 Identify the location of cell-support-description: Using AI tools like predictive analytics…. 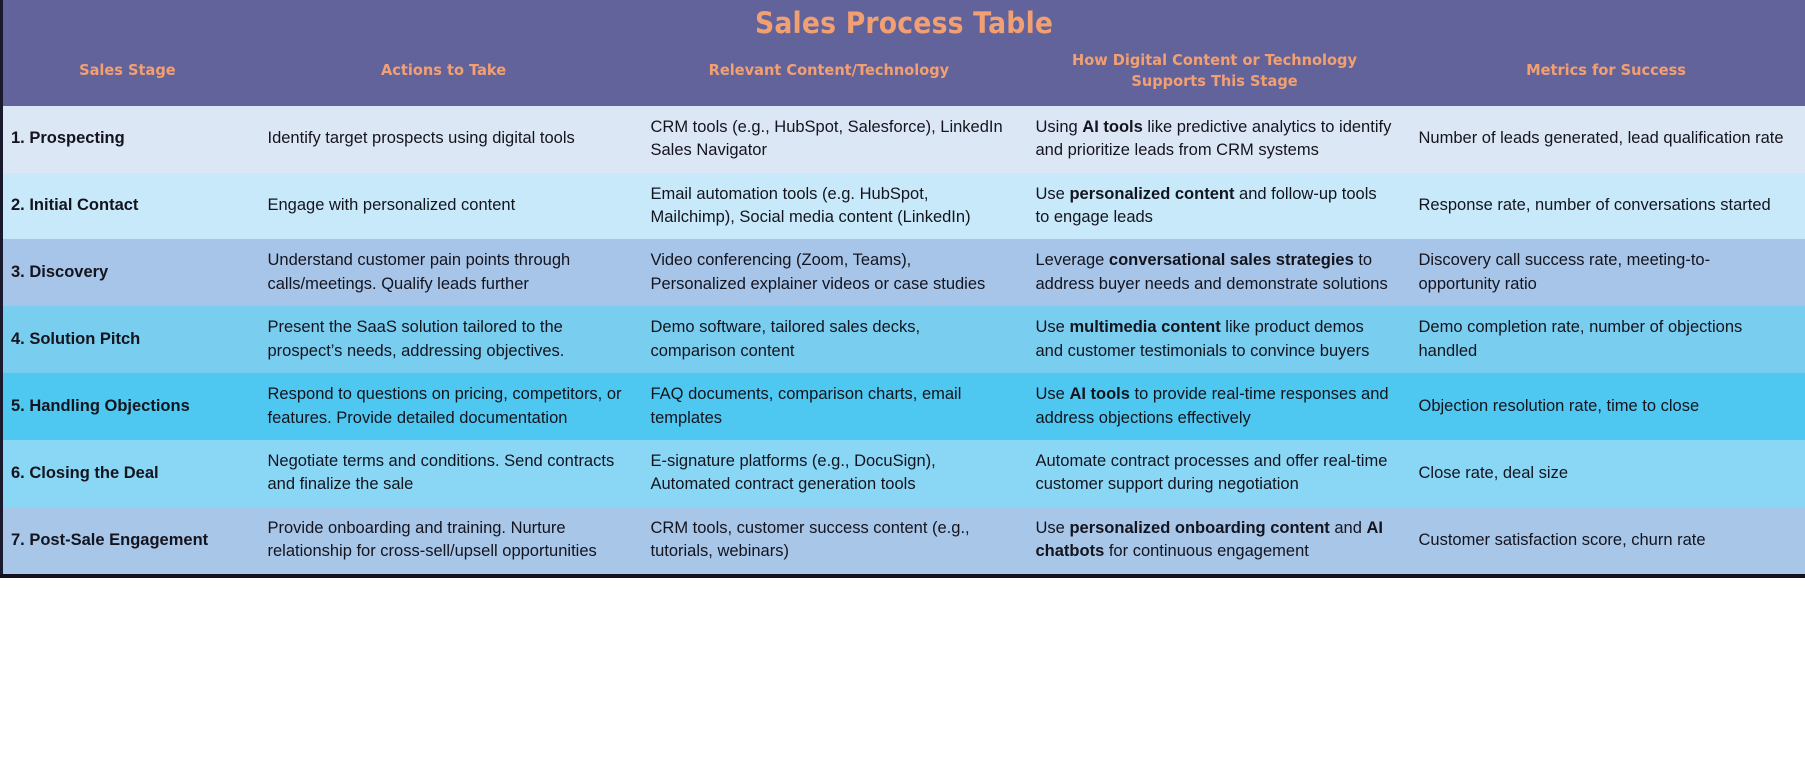
(1213, 138).